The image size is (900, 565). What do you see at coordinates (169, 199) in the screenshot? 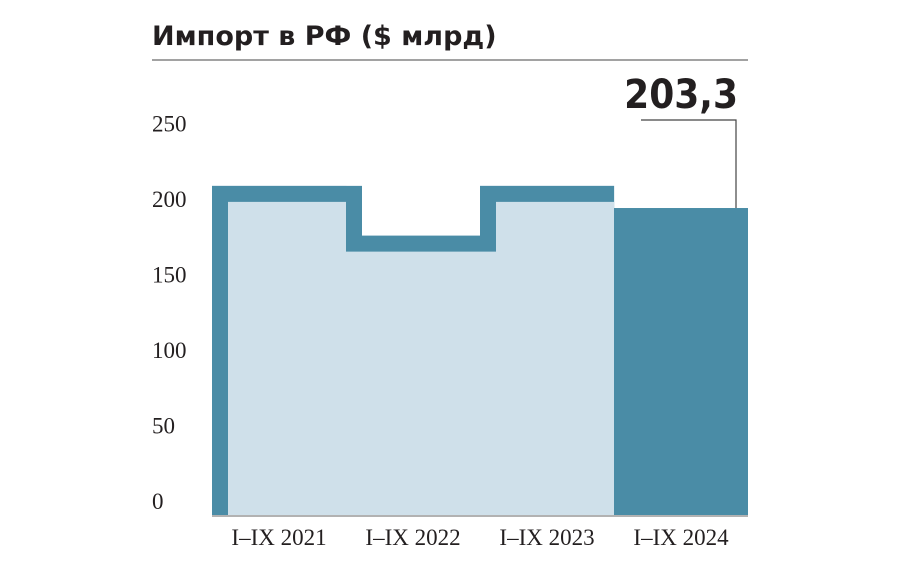
I see `y-tick-label: 200` at bounding box center [169, 199].